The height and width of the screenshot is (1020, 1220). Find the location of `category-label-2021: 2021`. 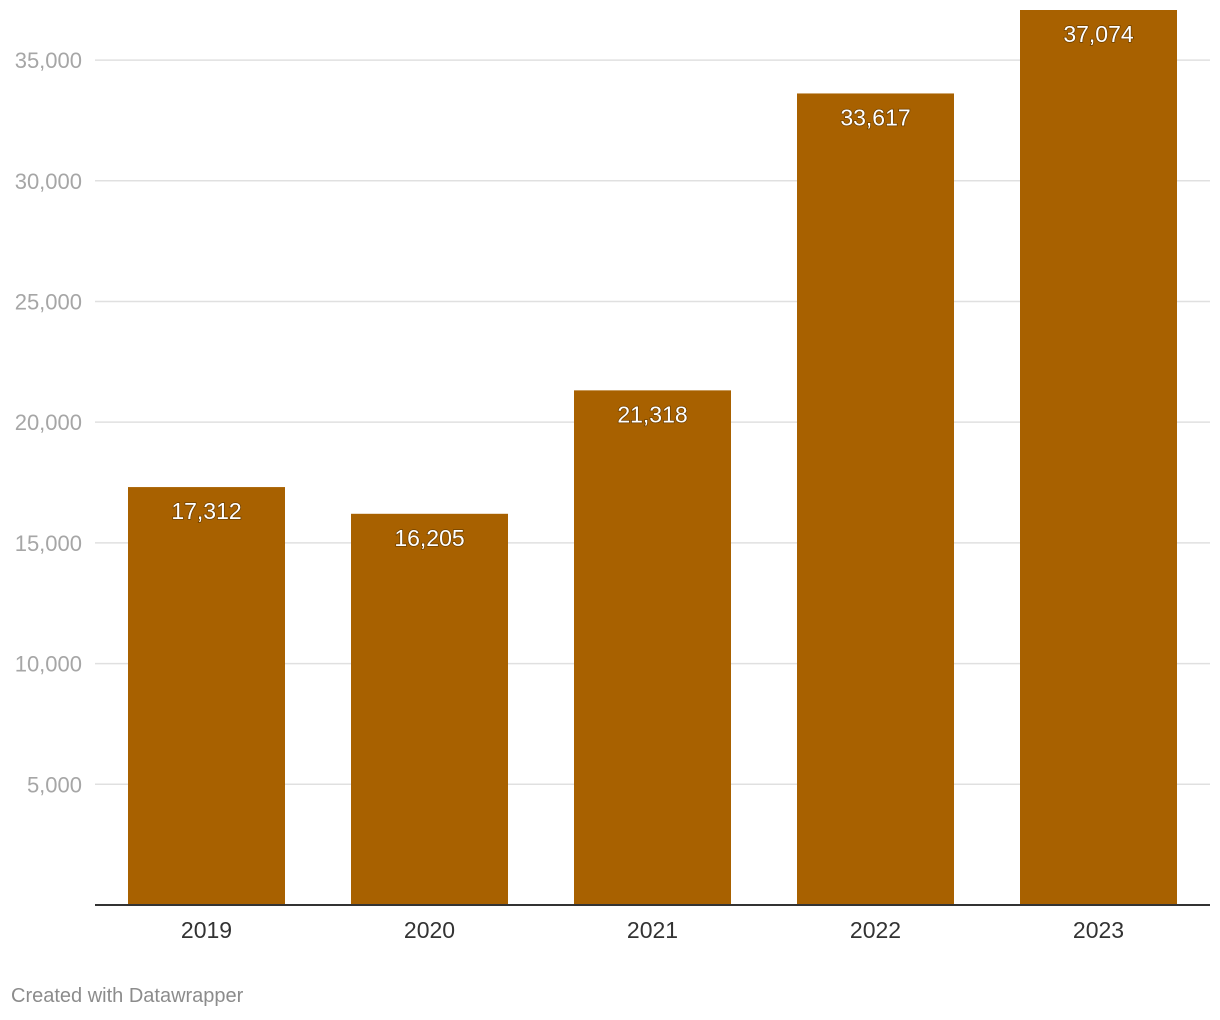

category-label-2021: 2021 is located at coordinates (652, 930).